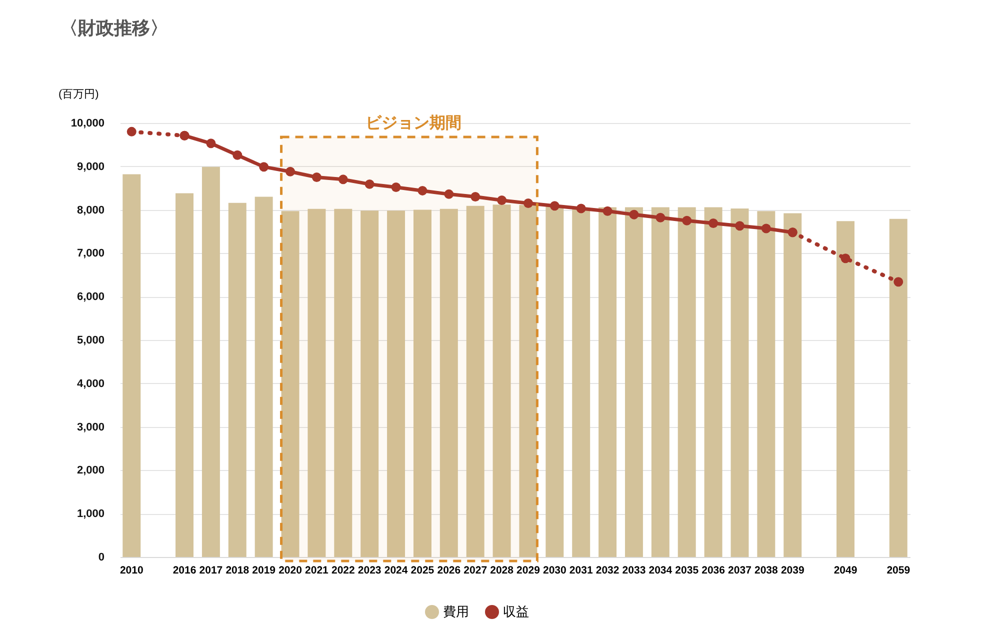 This screenshot has height=627, width=1000. Describe the element at coordinates (343, 570) in the screenshot. I see `x-tick-label: 2022` at that location.